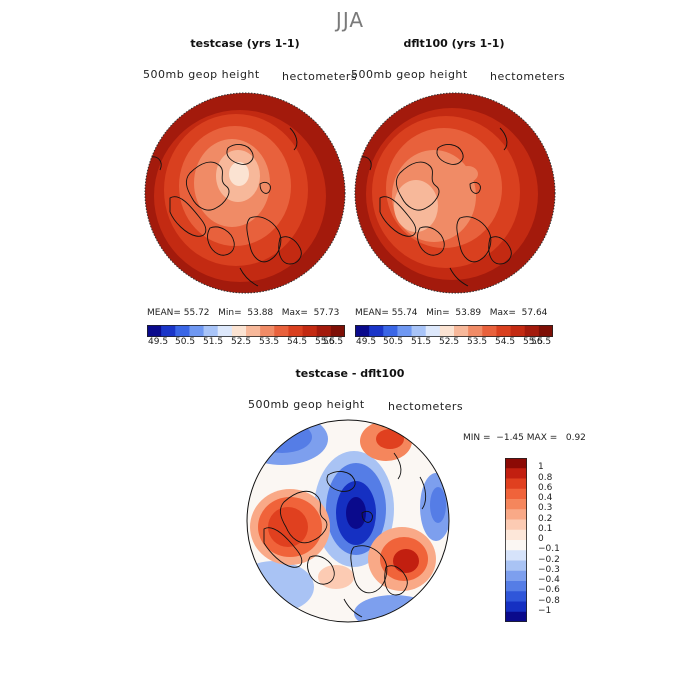 This screenshot has width=700, height=700. What do you see at coordinates (260, 313) in the screenshot?
I see `panel1-min-value: 53.88` at bounding box center [260, 313].